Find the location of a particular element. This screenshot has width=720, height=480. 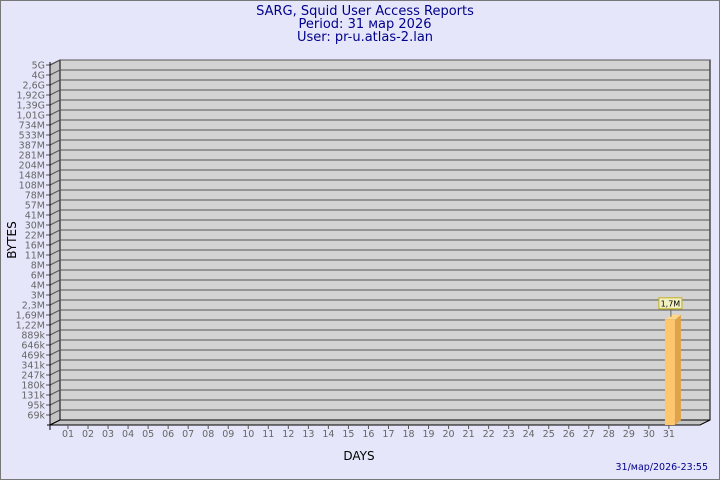

x-tick-label: 03 is located at coordinates (108, 434).